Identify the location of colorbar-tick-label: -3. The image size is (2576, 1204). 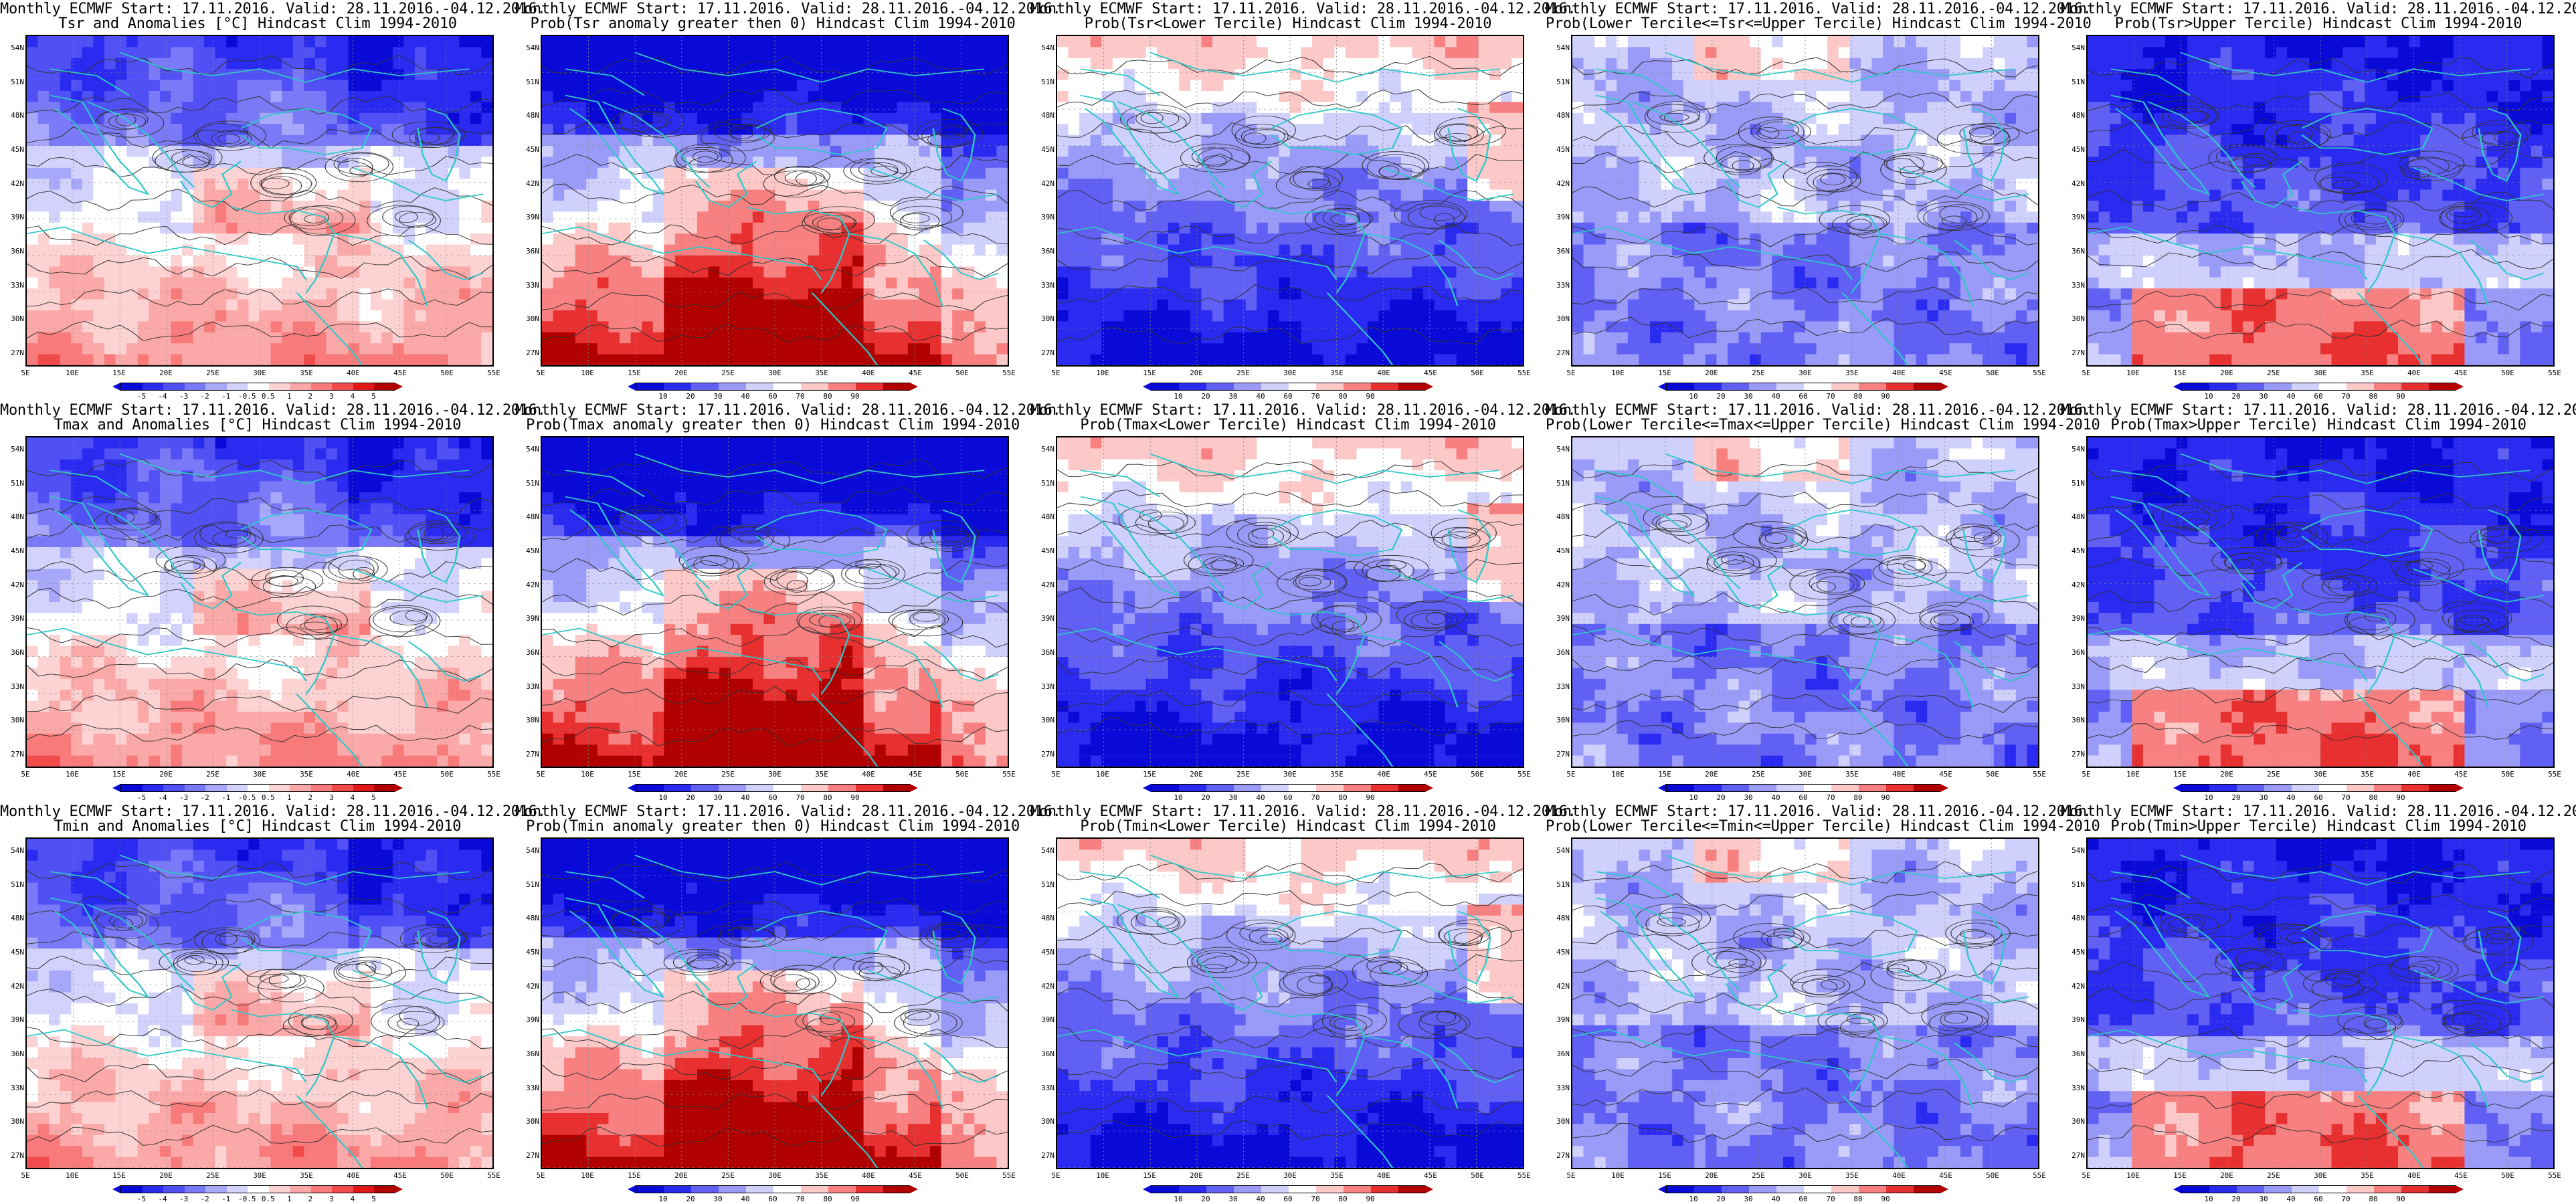
(184, 396).